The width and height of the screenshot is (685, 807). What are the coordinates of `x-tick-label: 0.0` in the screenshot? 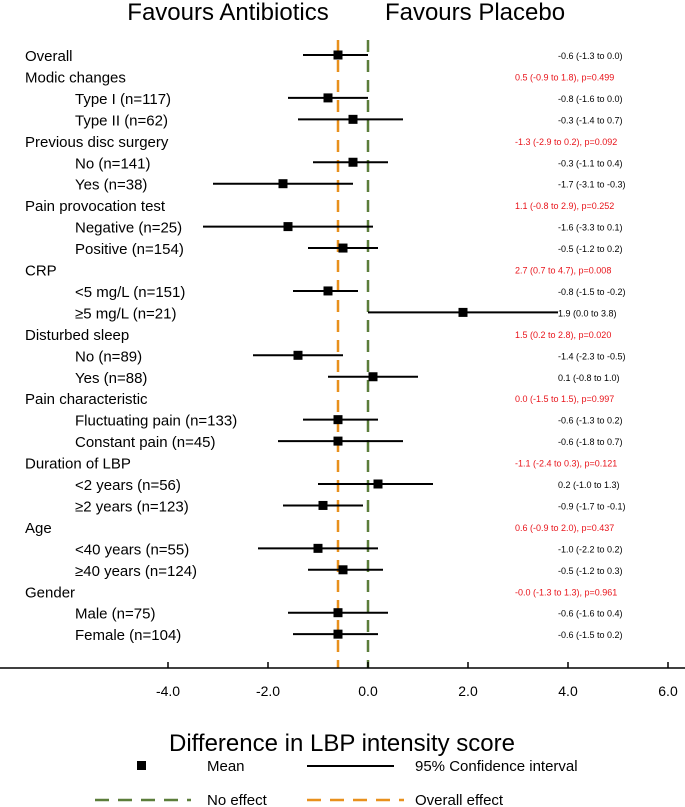 It's located at (368, 691).